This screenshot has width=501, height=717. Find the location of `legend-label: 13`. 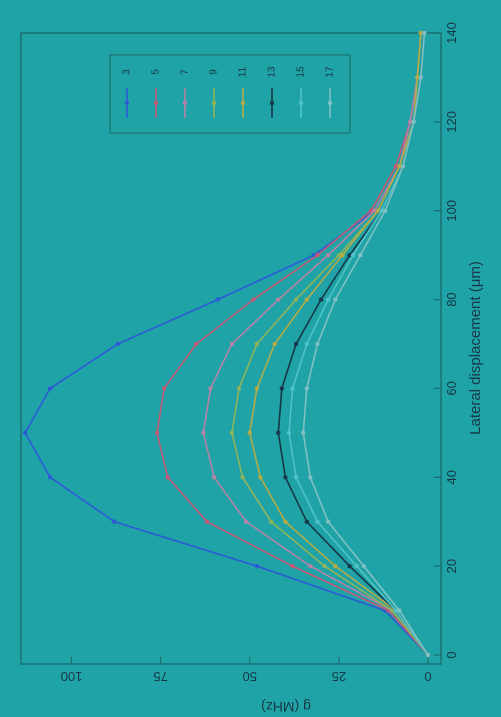

legend-label: 13 is located at coordinates (272, 72).